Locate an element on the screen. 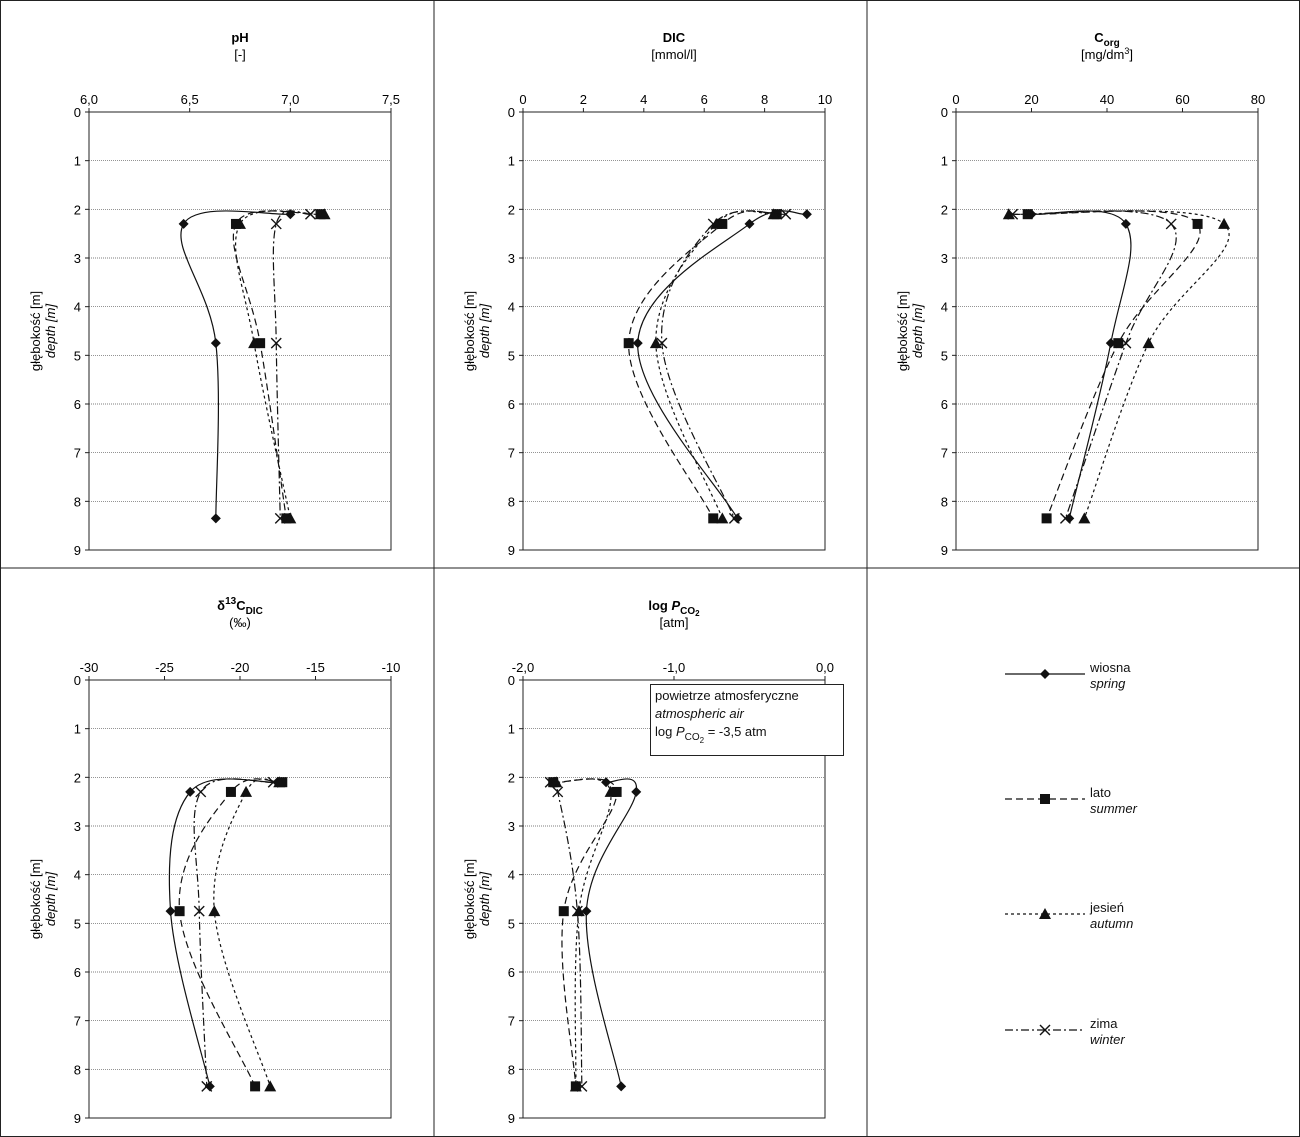 The height and width of the screenshot is (1137, 1300). x-tick-label: 7,0 is located at coordinates (290, 99).